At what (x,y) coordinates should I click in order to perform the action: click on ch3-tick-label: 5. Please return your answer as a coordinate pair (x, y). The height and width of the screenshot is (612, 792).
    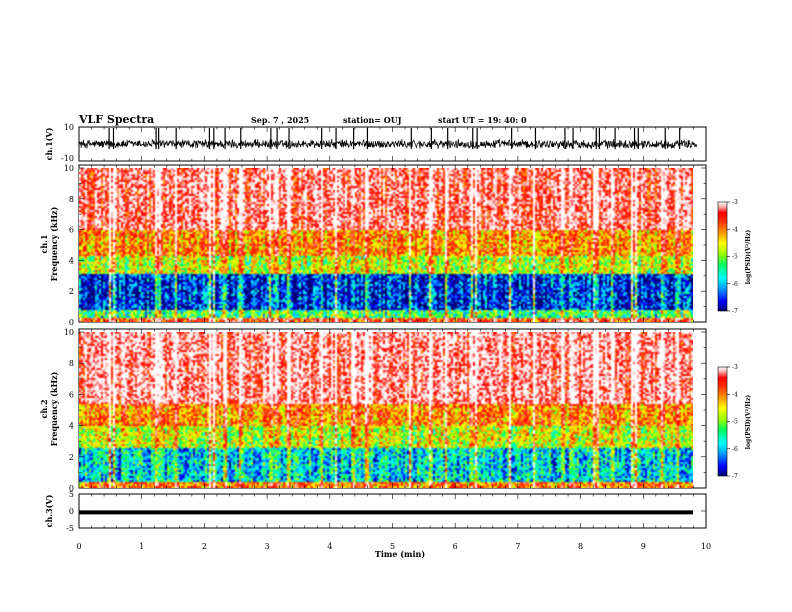
    Looking at the image, I should click on (71, 494).